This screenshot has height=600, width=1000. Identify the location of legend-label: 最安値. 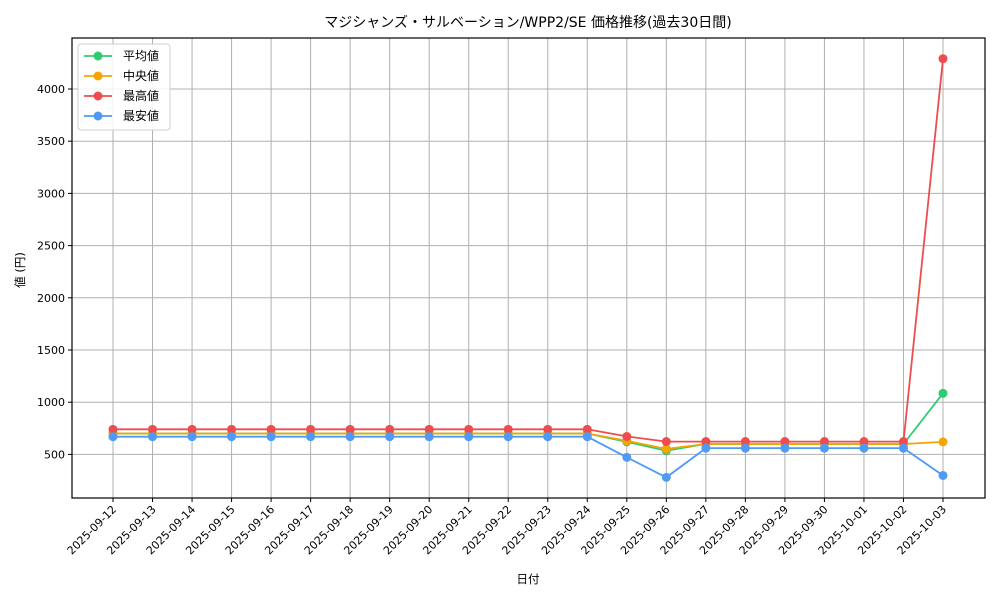
(141, 115).